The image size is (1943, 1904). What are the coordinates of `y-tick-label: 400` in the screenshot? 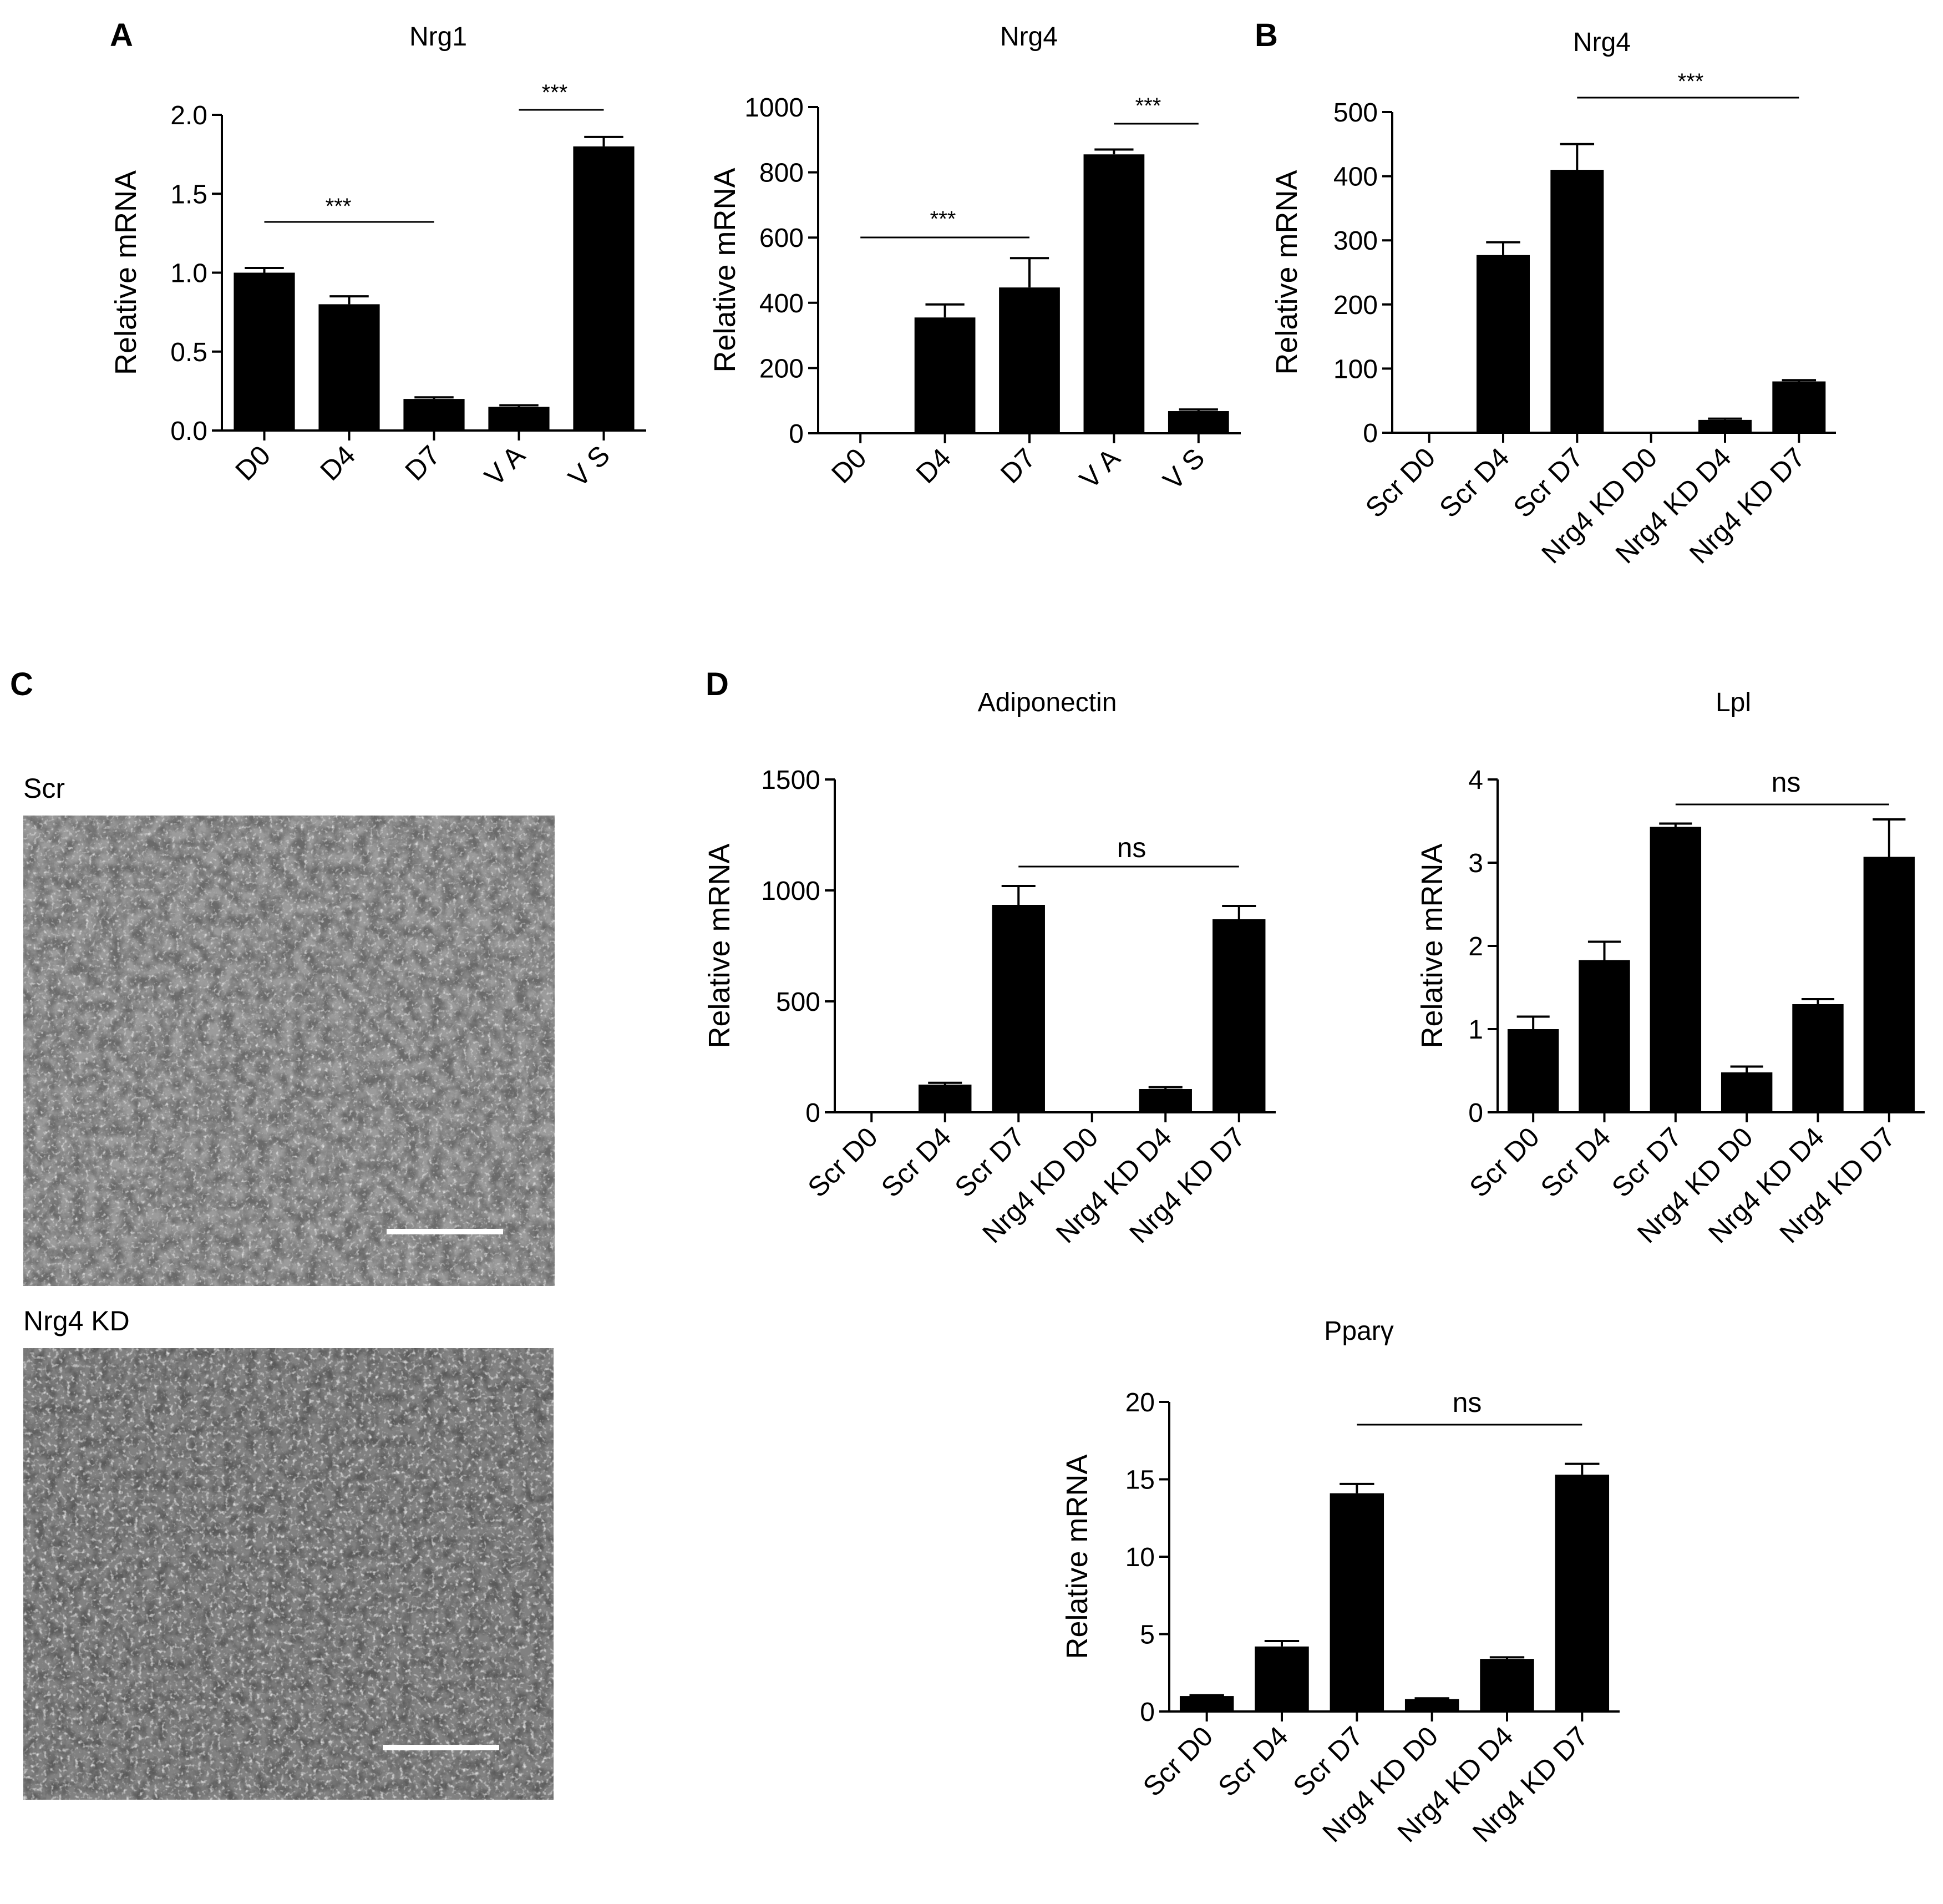 It's located at (781, 303).